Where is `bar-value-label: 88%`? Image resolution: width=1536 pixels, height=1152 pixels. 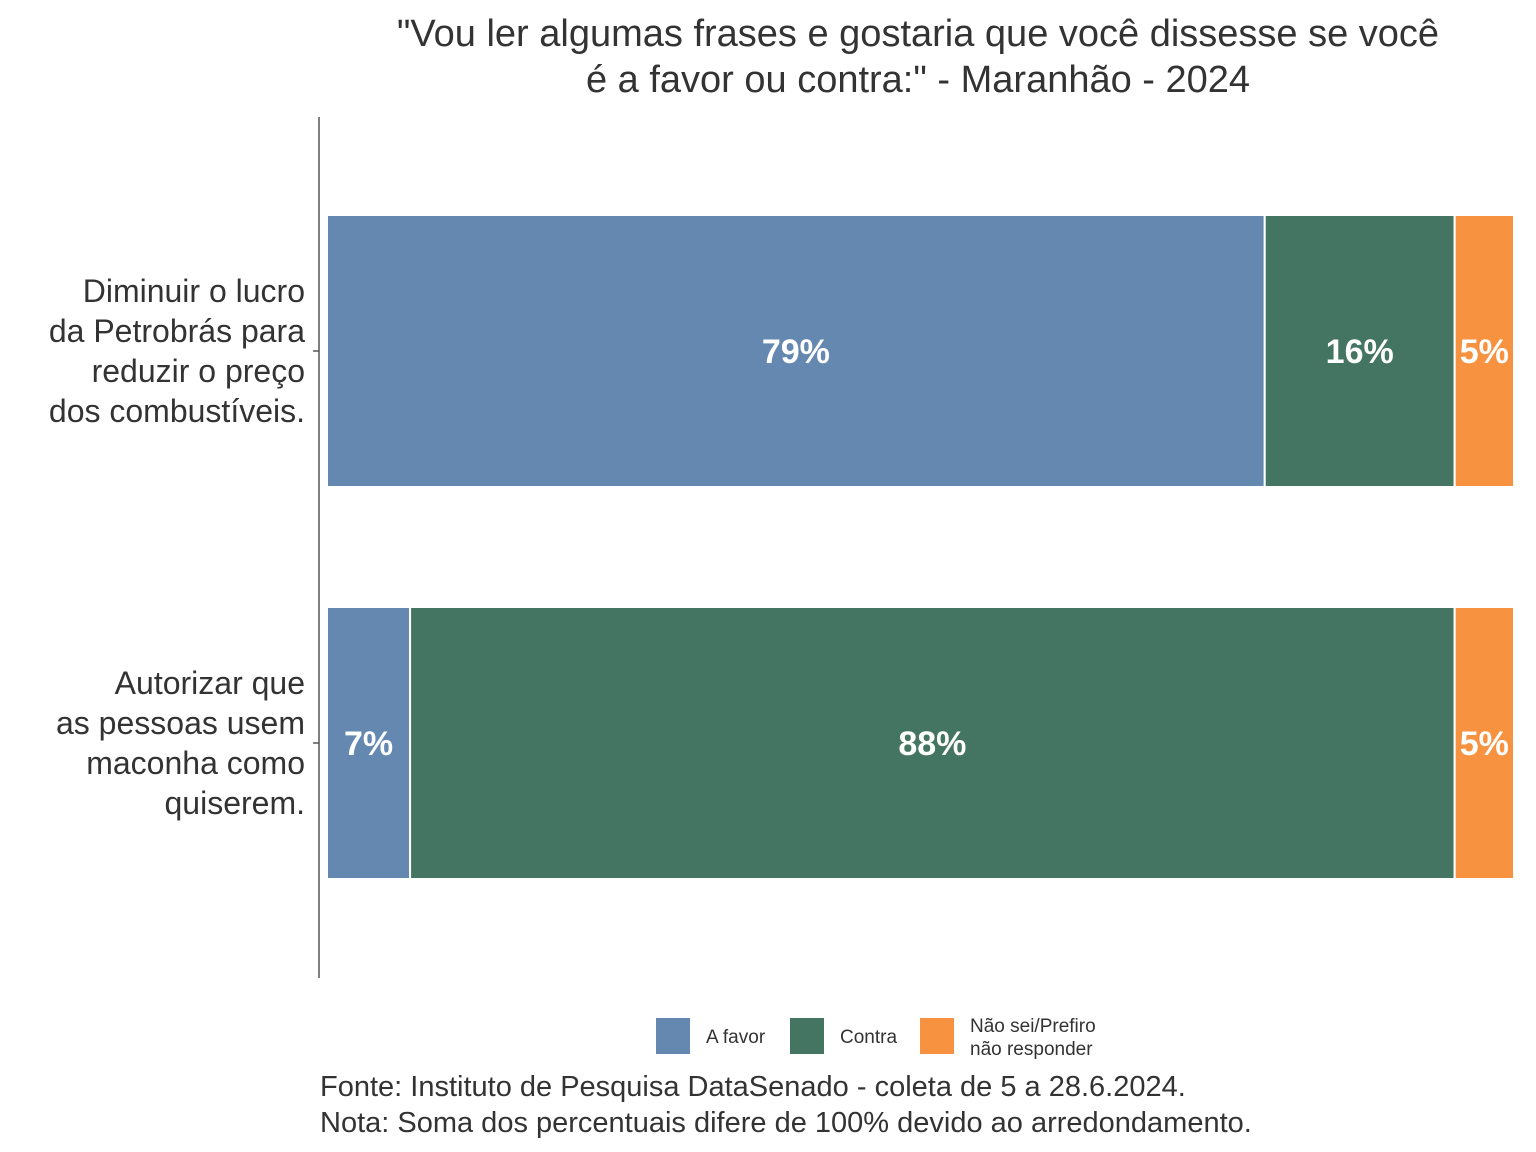
bar-value-label: 88% is located at coordinates (932, 744).